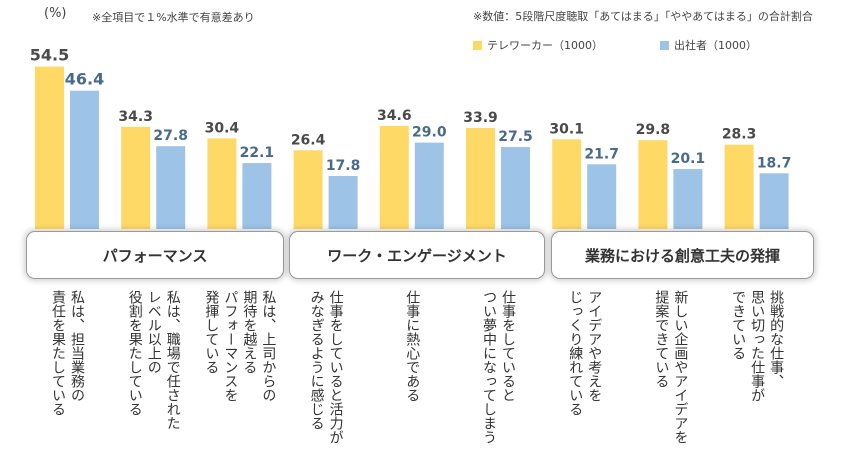 Image resolution: width=846 pixels, height=470 pixels. I want to click on value-label-telework-9: 28.3, so click(739, 135).